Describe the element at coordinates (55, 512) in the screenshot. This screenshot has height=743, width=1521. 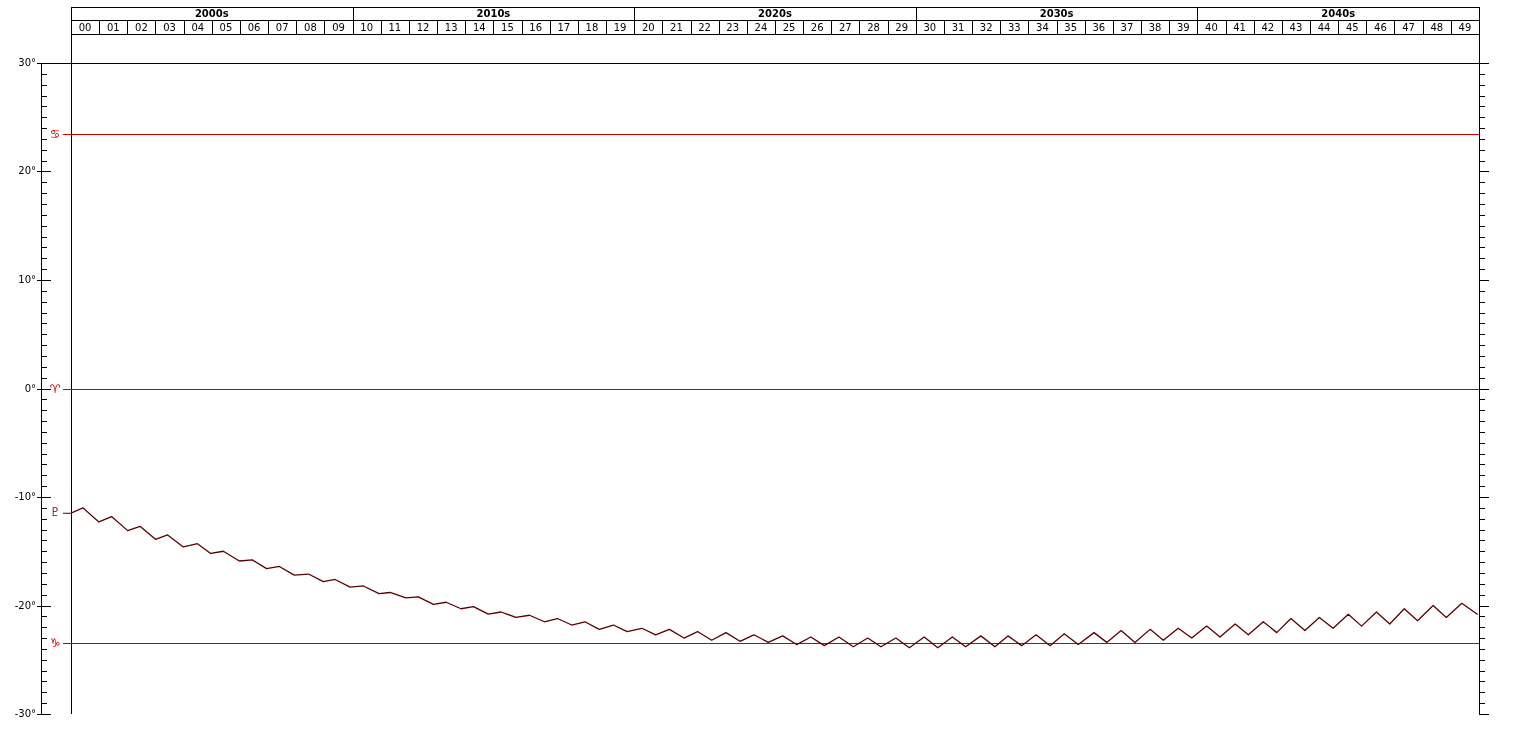
I see `legend-label: ♇` at that location.